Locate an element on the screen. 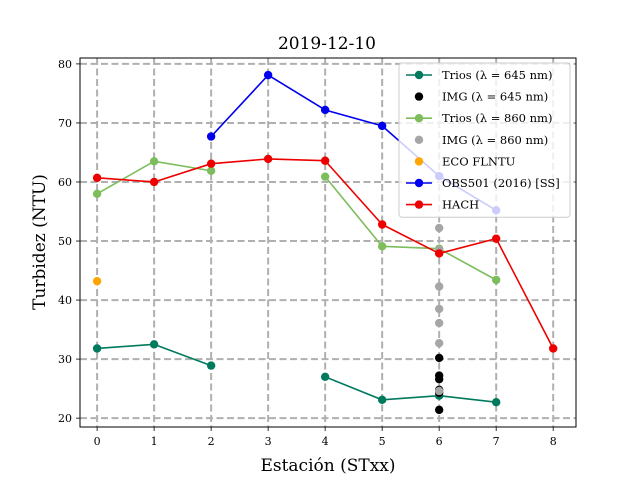  legend-label-4: ECO FLNTU is located at coordinates (479, 161).